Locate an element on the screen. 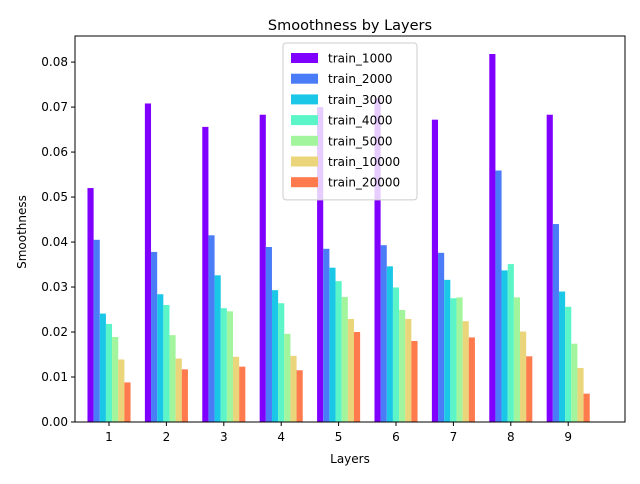 The width and height of the screenshot is (640, 484). legend-label-train_3000: train_3000 is located at coordinates (360, 100).